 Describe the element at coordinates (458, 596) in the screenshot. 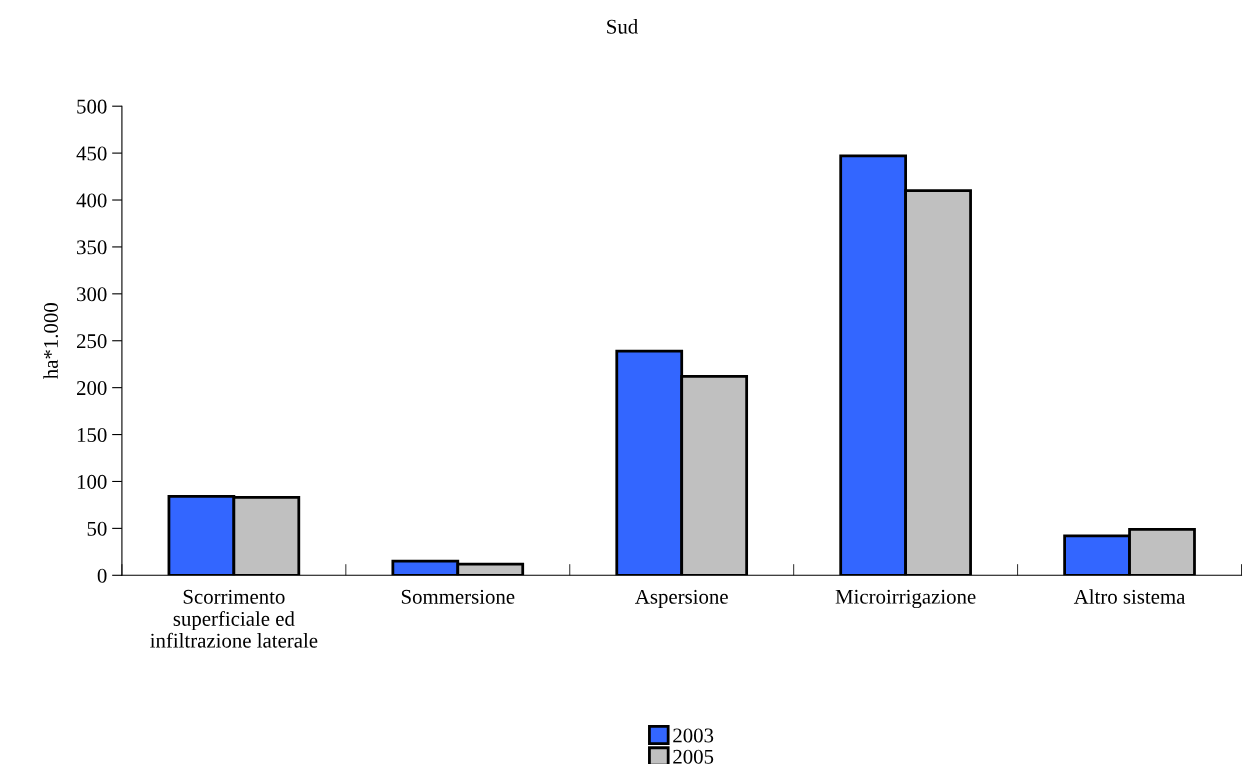

I see `x-tick-label: Sommersione` at that location.